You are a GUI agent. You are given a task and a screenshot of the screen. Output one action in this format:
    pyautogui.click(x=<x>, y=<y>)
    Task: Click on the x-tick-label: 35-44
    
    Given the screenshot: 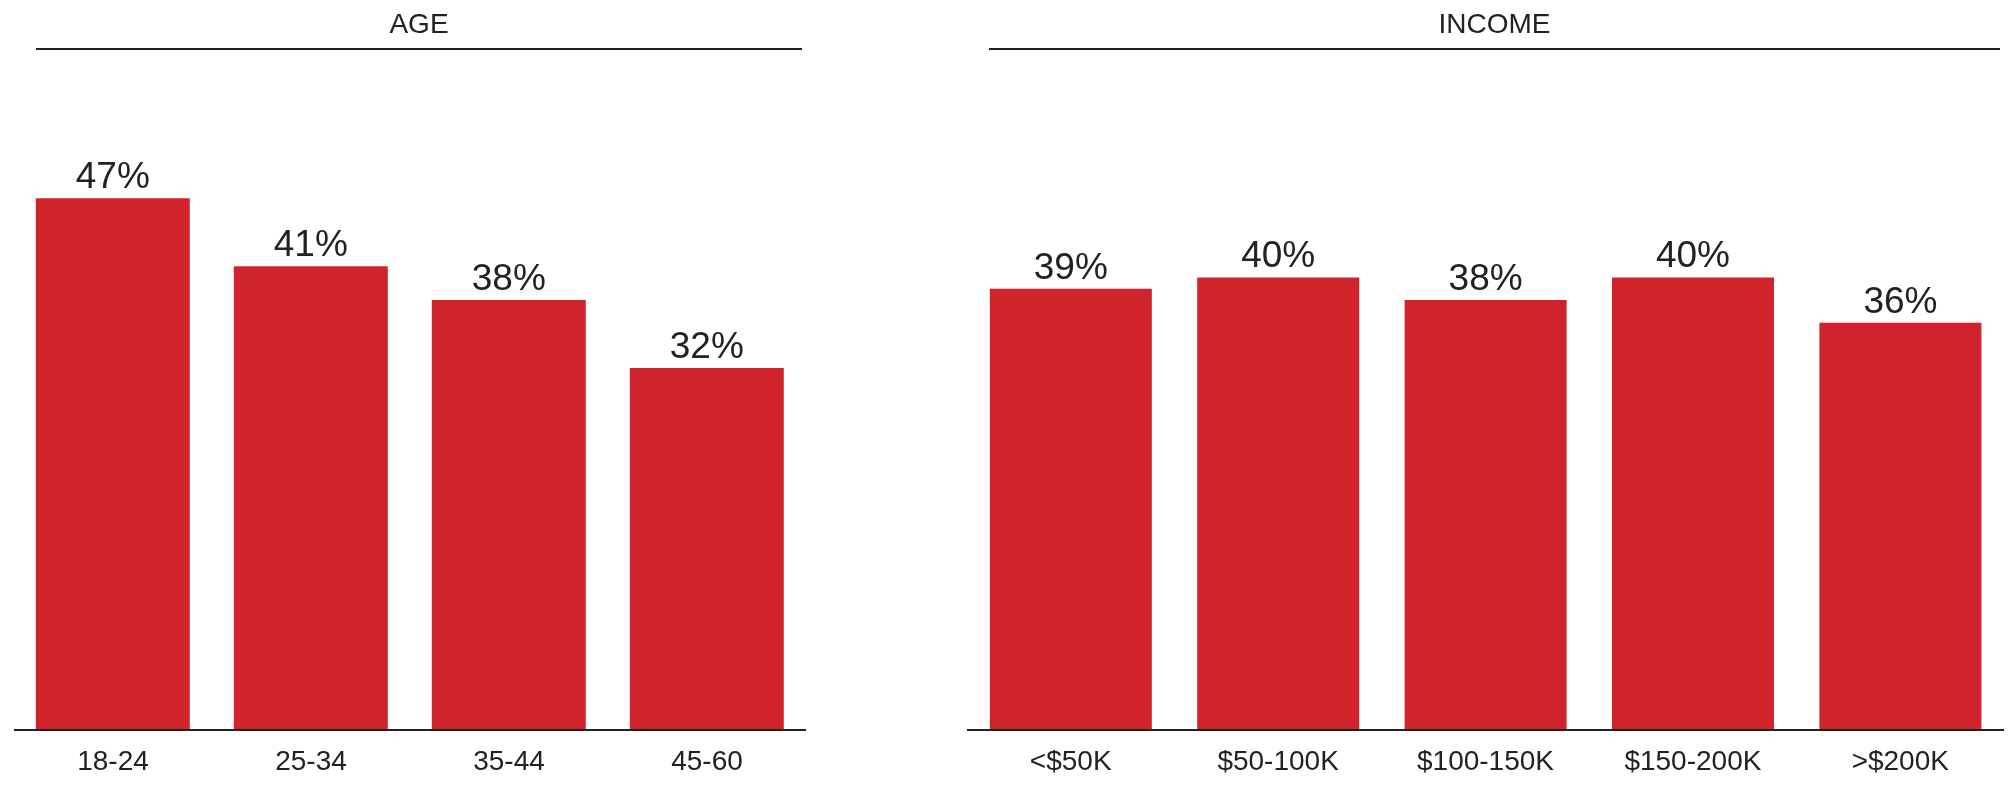 What is the action you would take?
    pyautogui.click(x=509, y=760)
    